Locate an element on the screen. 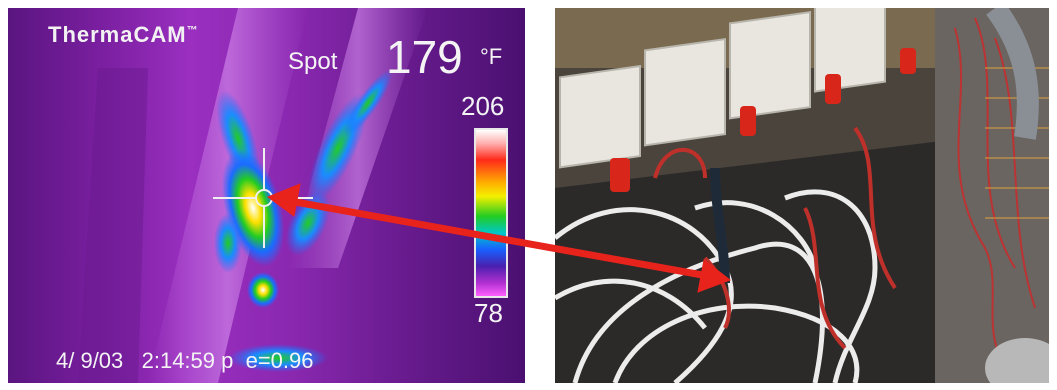 This screenshot has height=390, width=1057. temperature-scale-bar is located at coordinates (491, 213).